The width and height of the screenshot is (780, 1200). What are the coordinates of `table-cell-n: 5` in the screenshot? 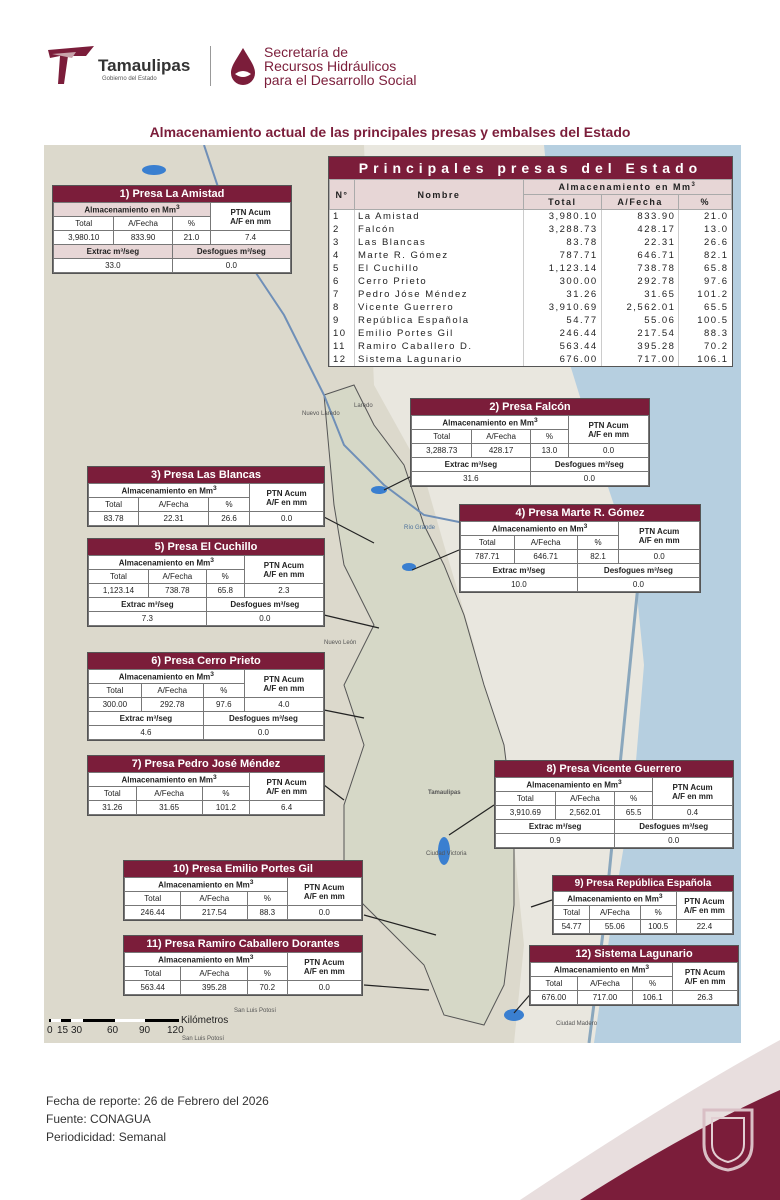 It's located at (342, 268).